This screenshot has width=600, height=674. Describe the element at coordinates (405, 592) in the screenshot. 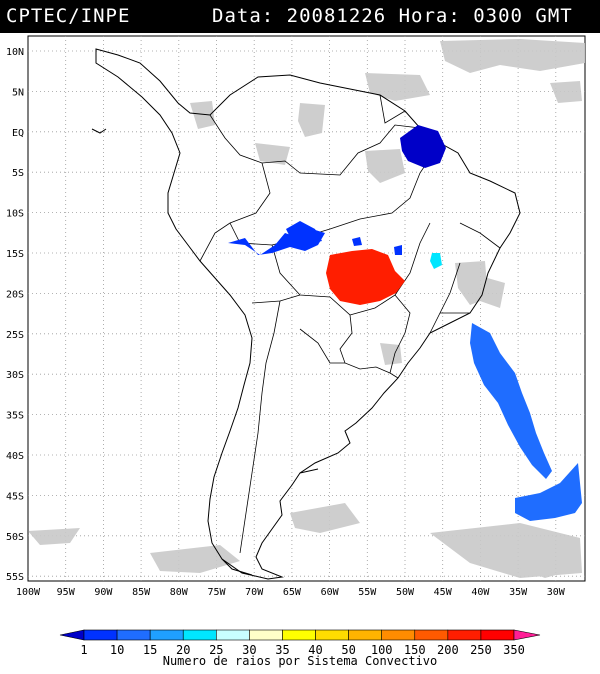

I see `lon-label: 50W` at that location.